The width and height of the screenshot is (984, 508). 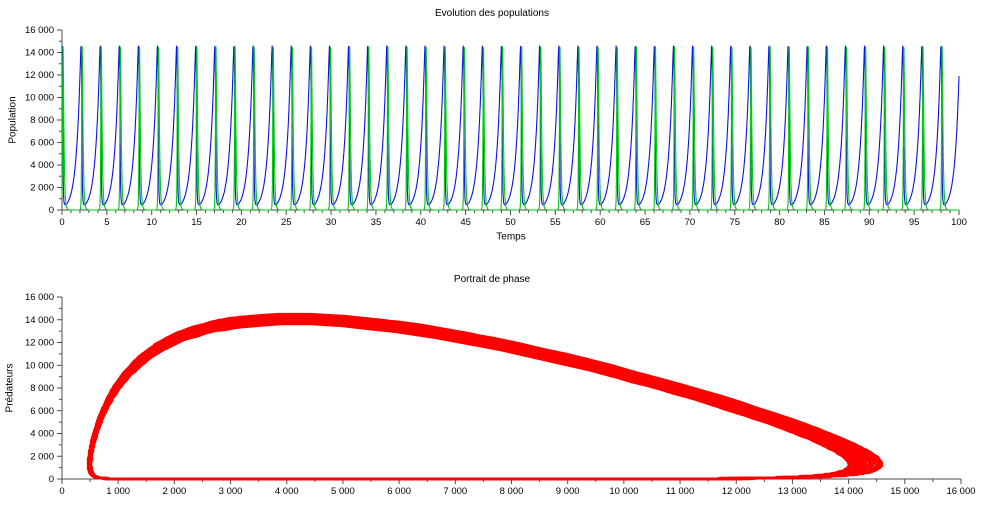 I want to click on phase-chart-title: Portrait de phase, so click(x=492, y=279).